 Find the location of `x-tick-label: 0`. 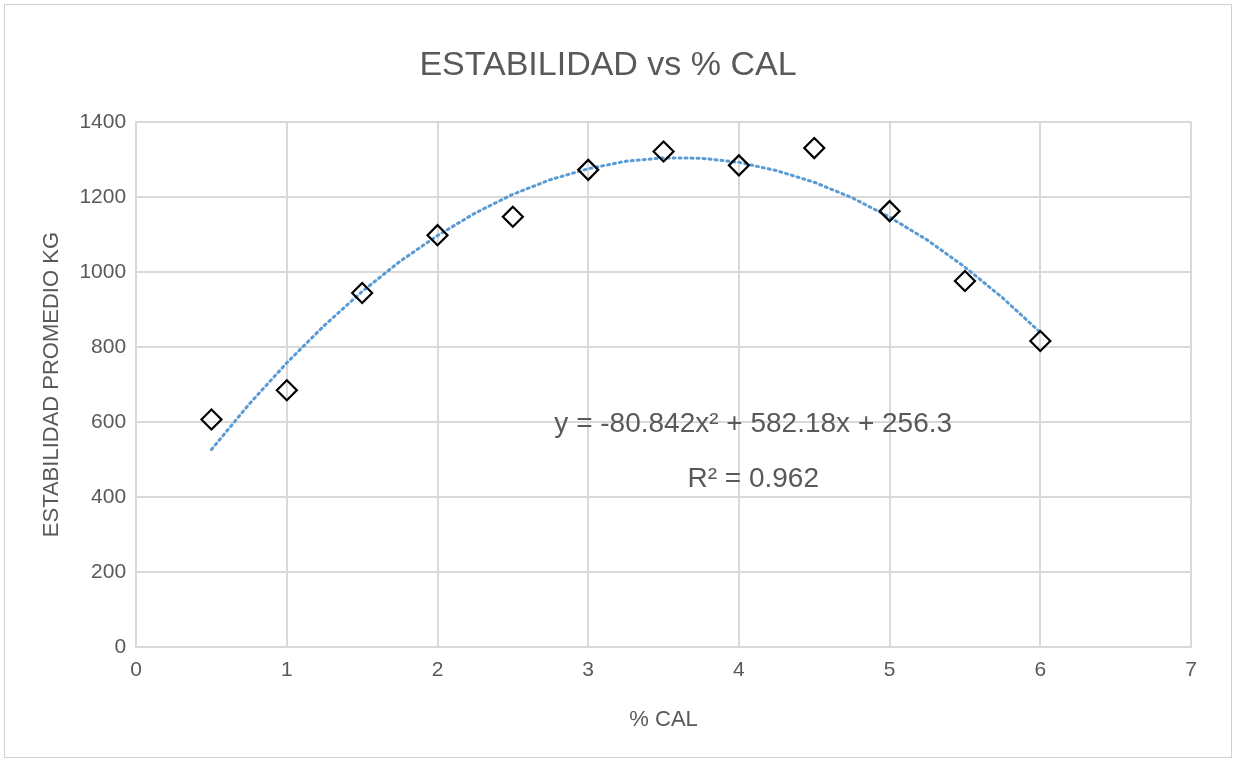

x-tick-label: 0 is located at coordinates (136, 668).